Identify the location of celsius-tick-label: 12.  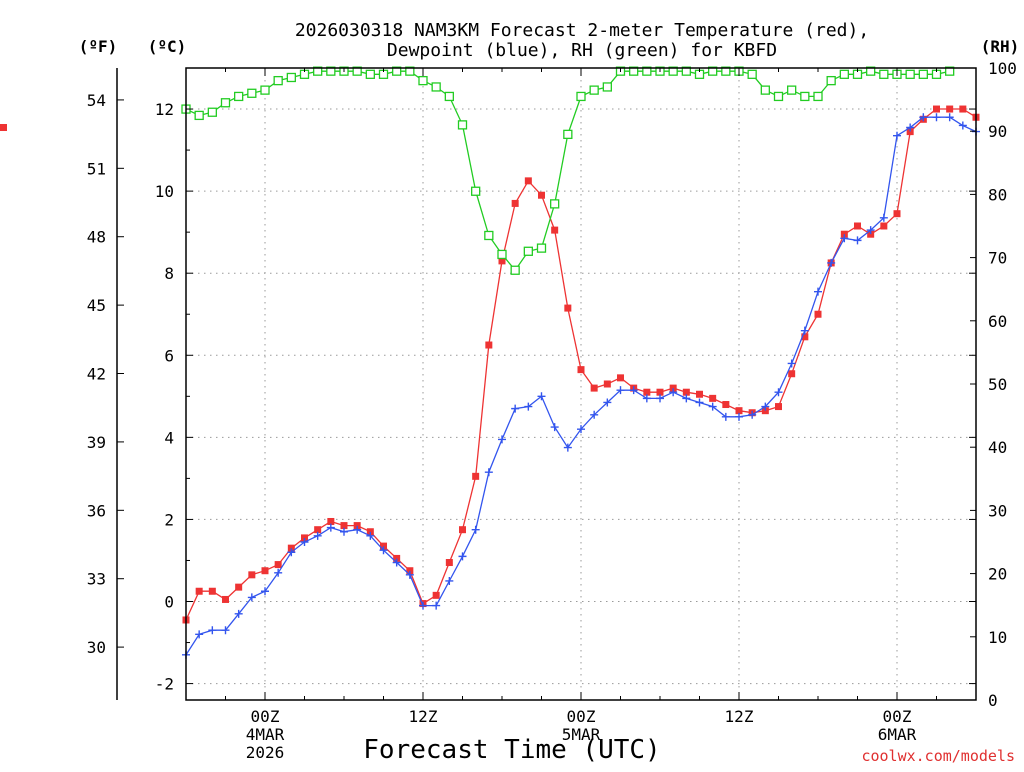
(164, 109).